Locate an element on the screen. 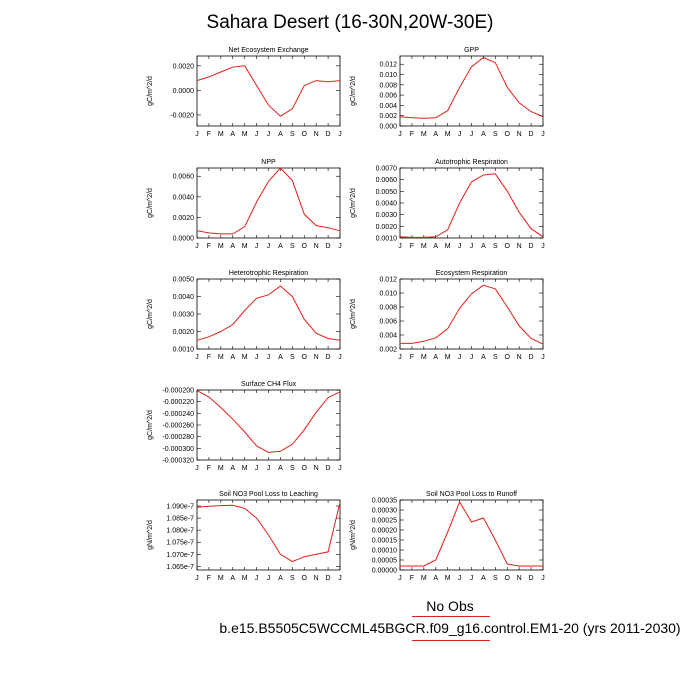  panel-title: Soil NO3 Pool Loss to Runoff is located at coordinates (471, 494).